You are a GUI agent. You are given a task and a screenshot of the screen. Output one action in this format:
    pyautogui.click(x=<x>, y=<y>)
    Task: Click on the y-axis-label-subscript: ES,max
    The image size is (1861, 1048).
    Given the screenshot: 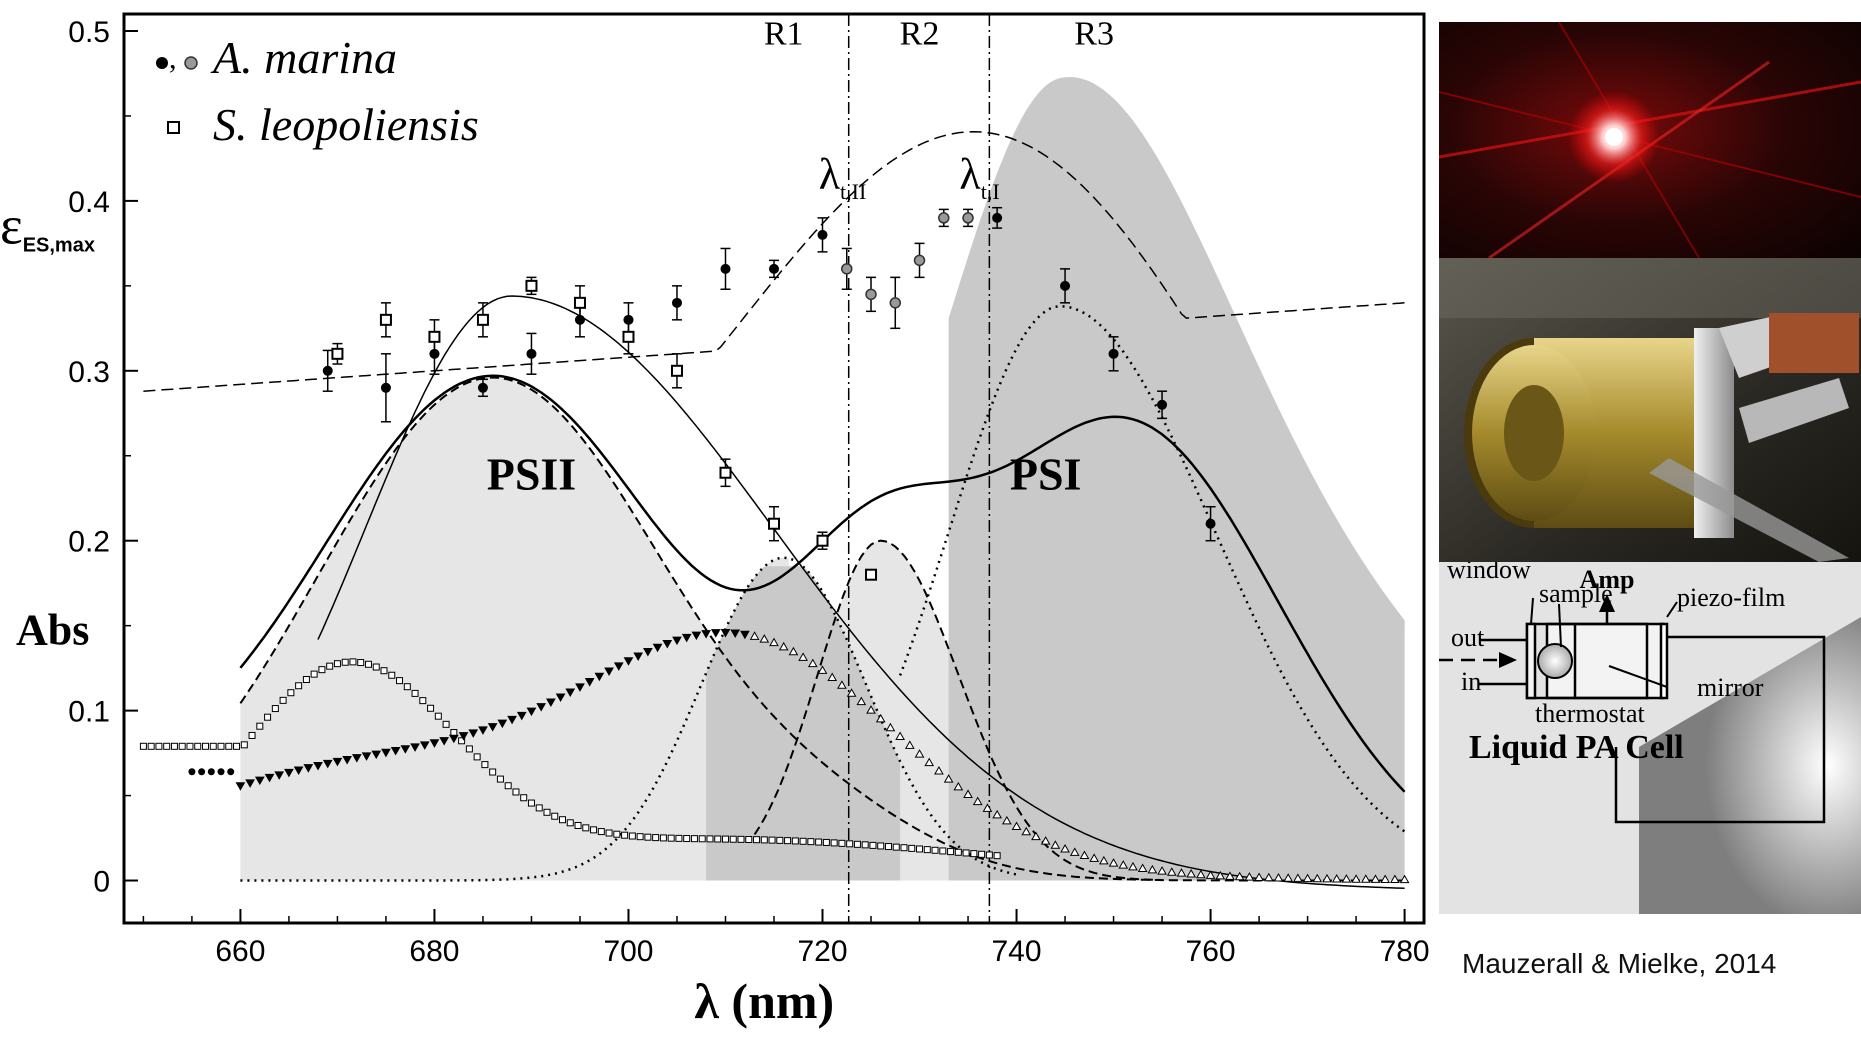 What is the action you would take?
    pyautogui.click(x=59, y=245)
    